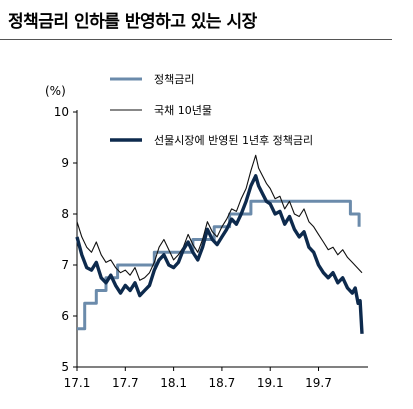 This screenshot has height=409, width=413. Describe the element at coordinates (222, 383) in the screenshot. I see `x-tick-label: 18.7` at that location.